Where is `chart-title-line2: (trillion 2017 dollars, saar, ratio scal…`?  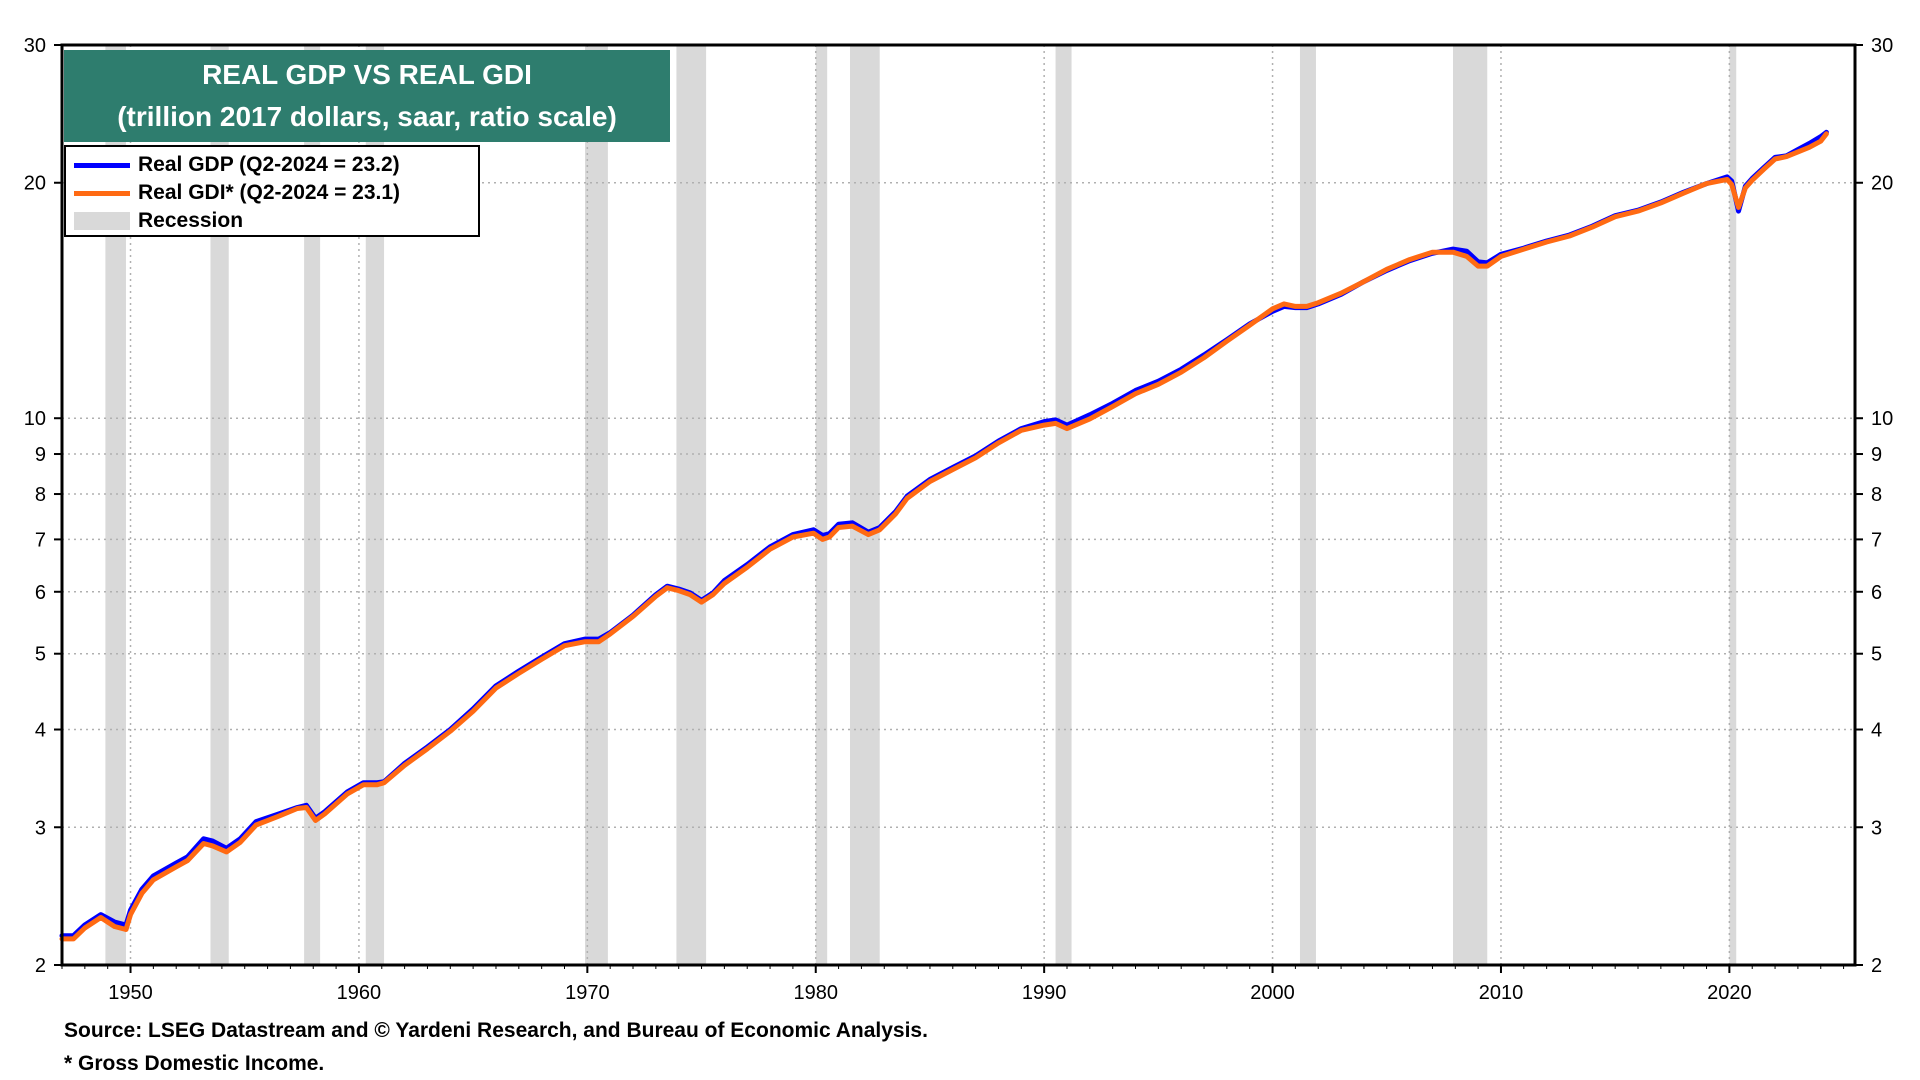 chart-title-line2: (trillion 2017 dollars, saar, ratio scal… is located at coordinates (367, 116).